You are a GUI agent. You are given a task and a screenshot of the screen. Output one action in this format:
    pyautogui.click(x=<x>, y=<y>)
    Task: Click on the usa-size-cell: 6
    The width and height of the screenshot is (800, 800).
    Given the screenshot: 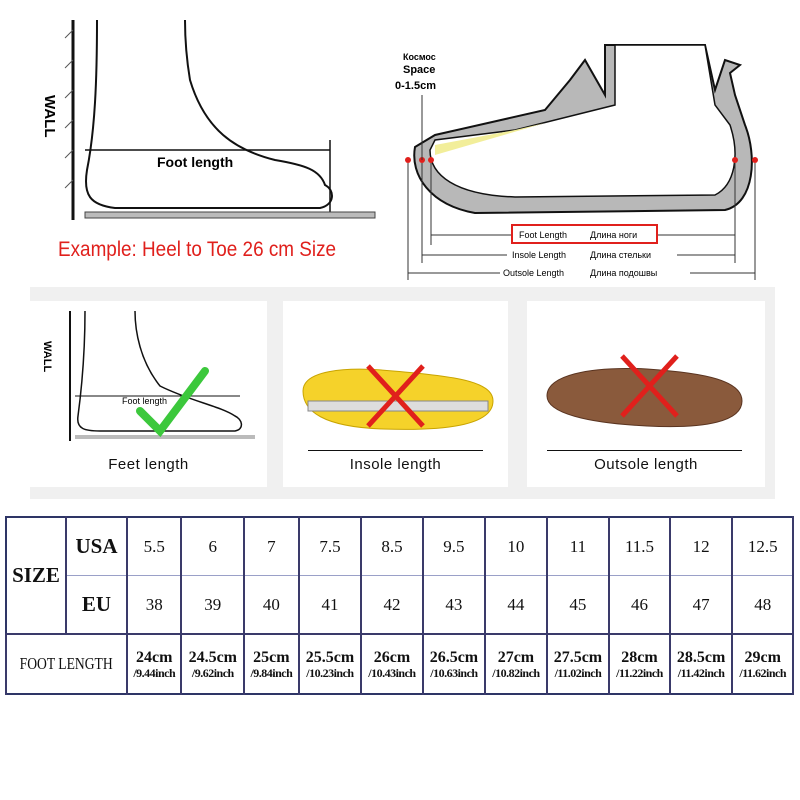 What is the action you would take?
    pyautogui.click(x=213, y=546)
    